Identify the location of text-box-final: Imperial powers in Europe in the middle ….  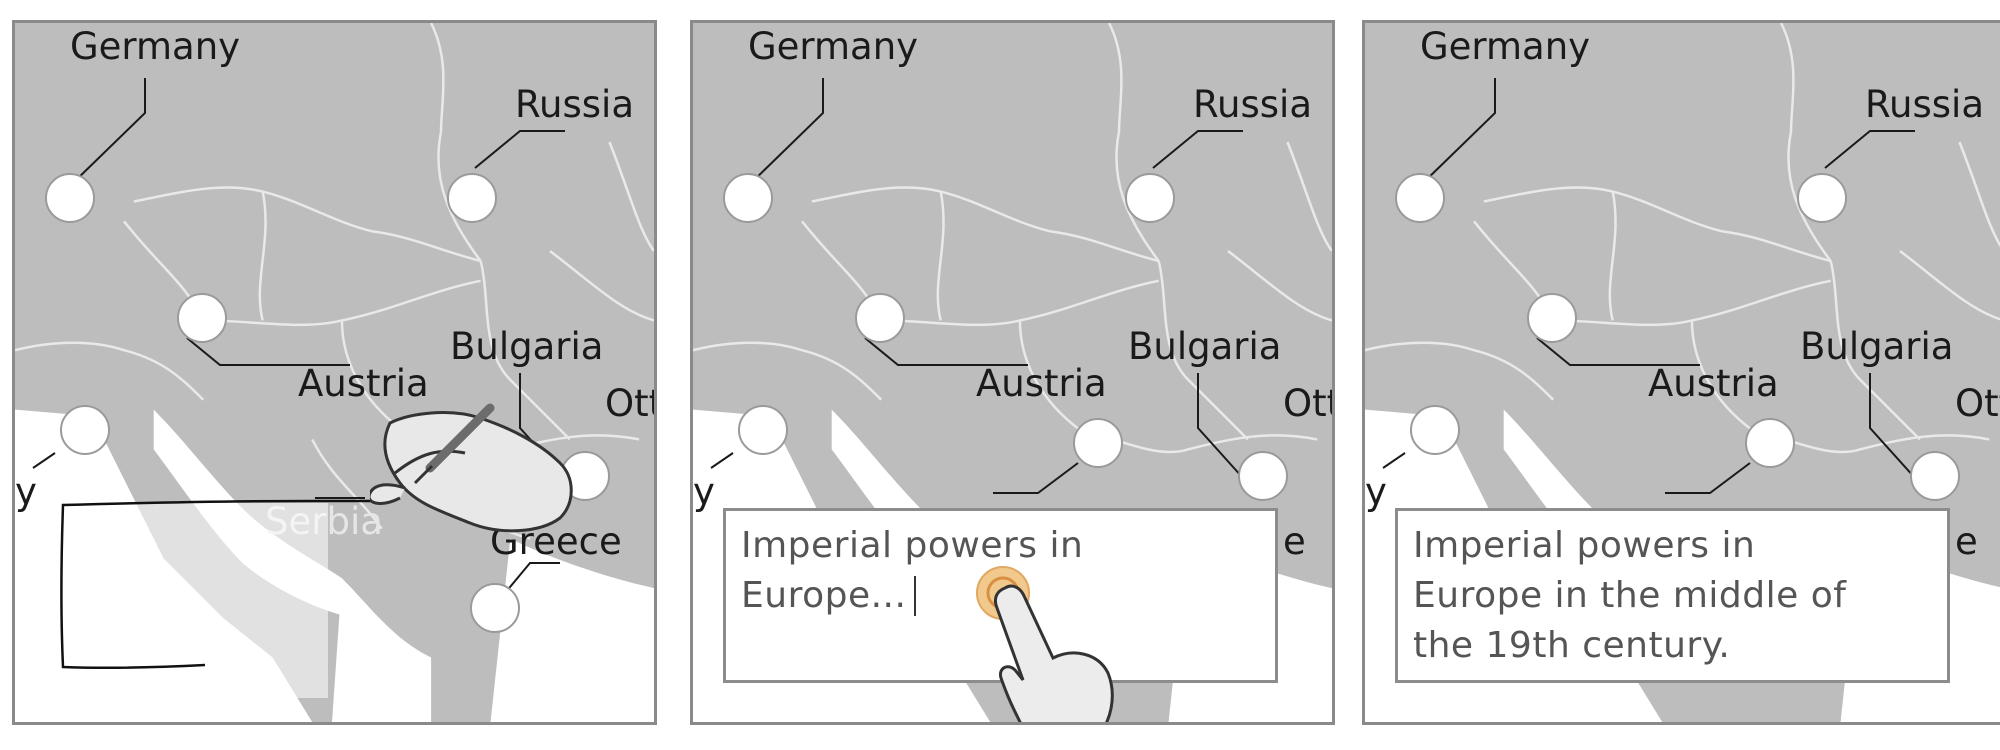
(1672, 595).